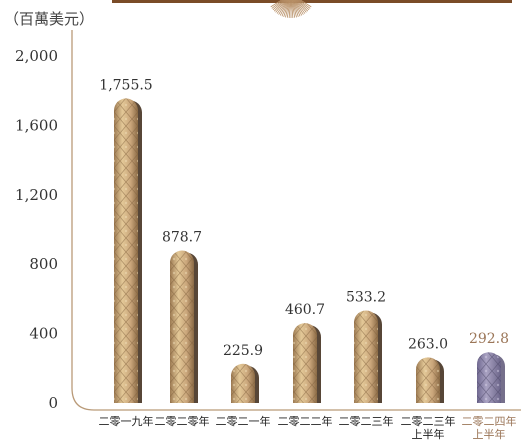 The width and height of the screenshot is (521, 446). What do you see at coordinates (36, 195) in the screenshot?
I see `y-tick-label: 1,200` at bounding box center [36, 195].